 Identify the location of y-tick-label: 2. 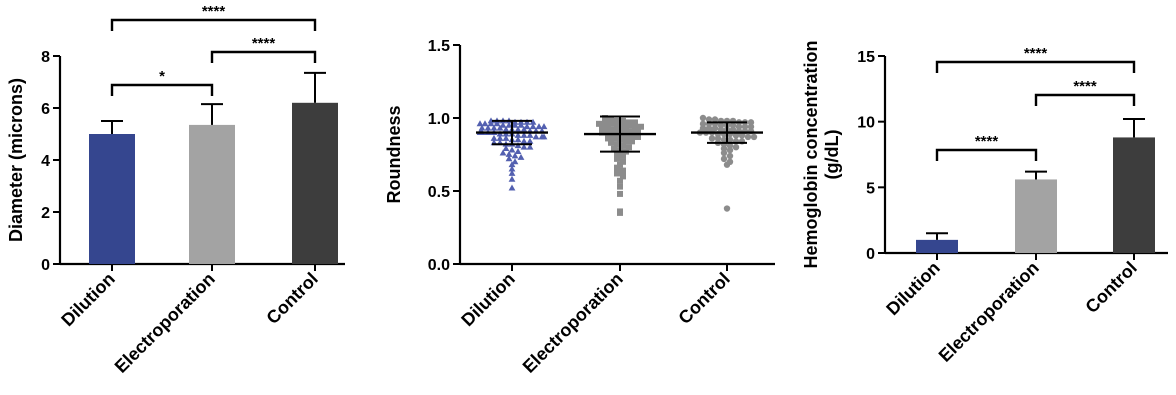
(45, 213).